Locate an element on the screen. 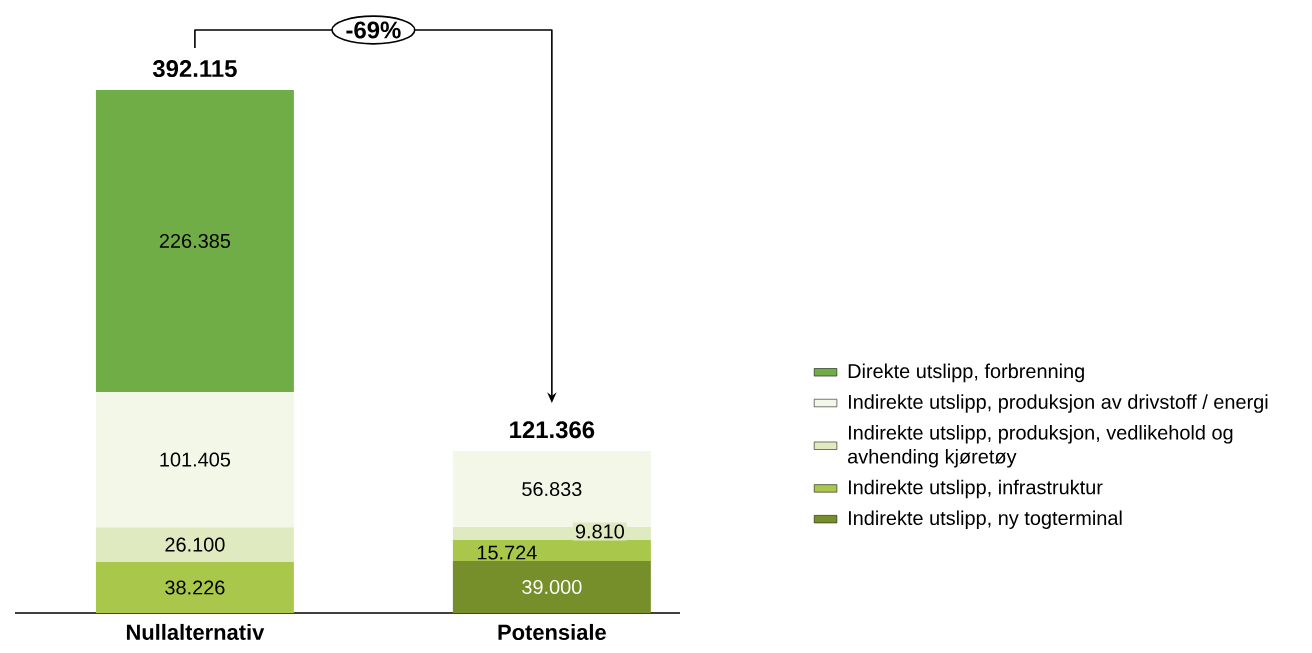  data-label: 38.226 is located at coordinates (195, 587).